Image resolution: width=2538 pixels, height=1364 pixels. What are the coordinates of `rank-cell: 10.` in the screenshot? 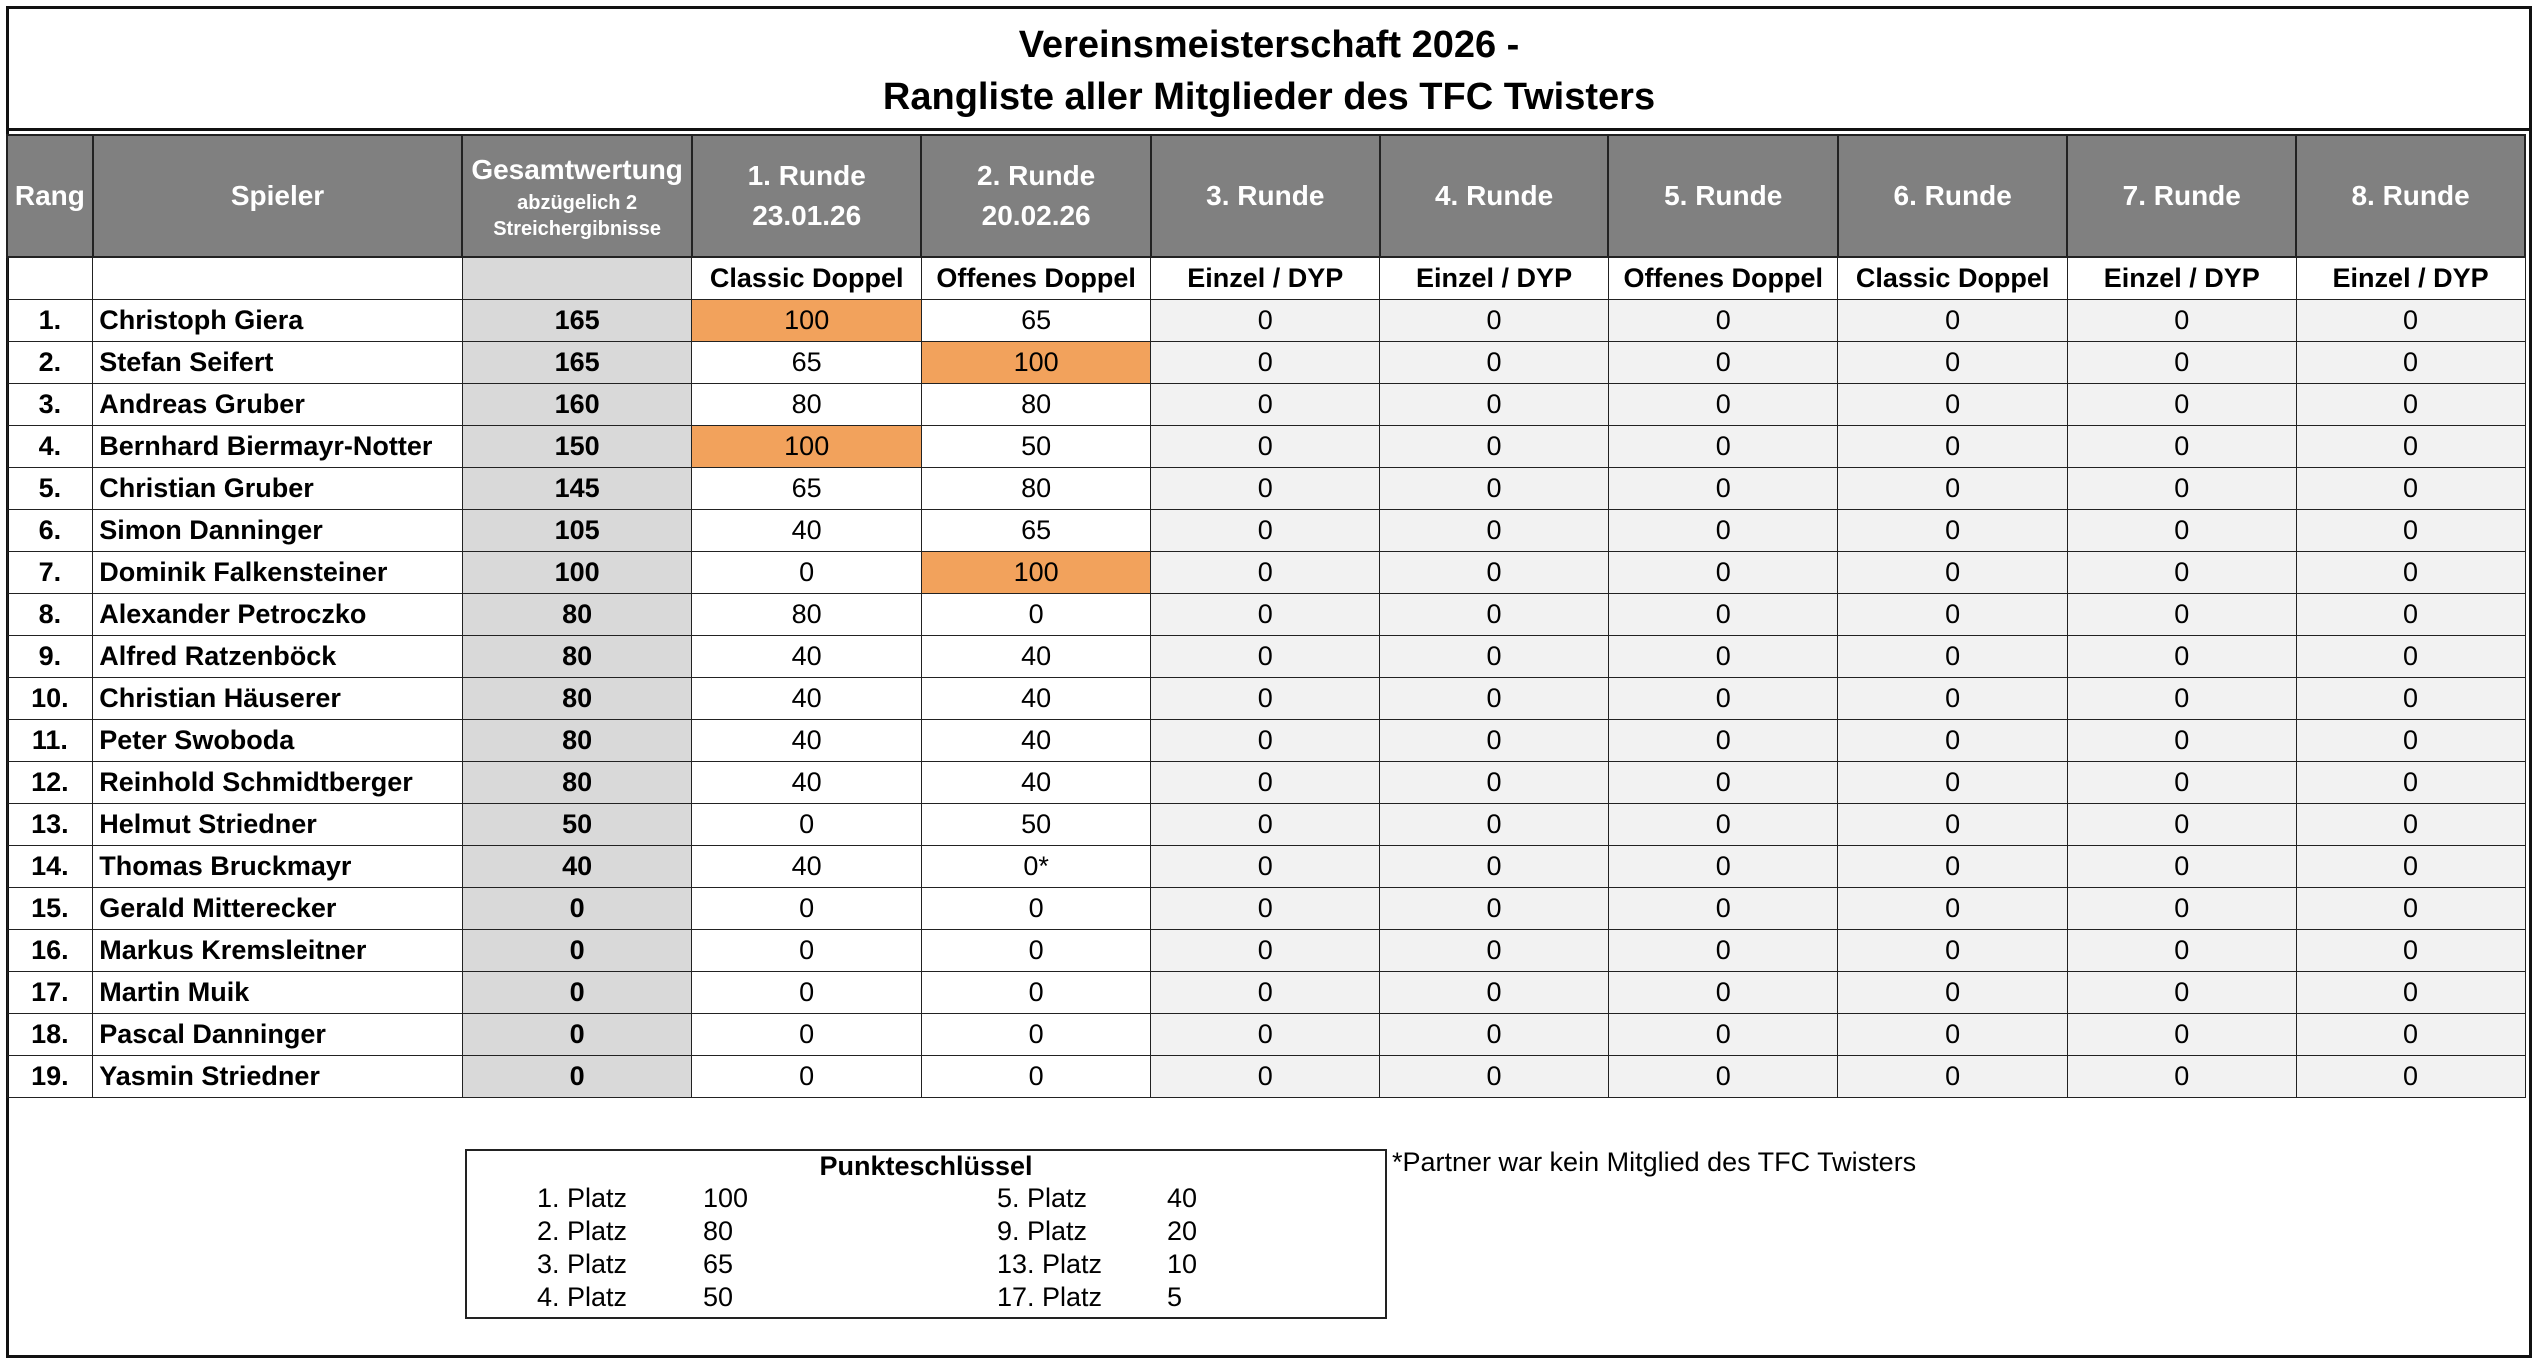 It's located at (50, 698).